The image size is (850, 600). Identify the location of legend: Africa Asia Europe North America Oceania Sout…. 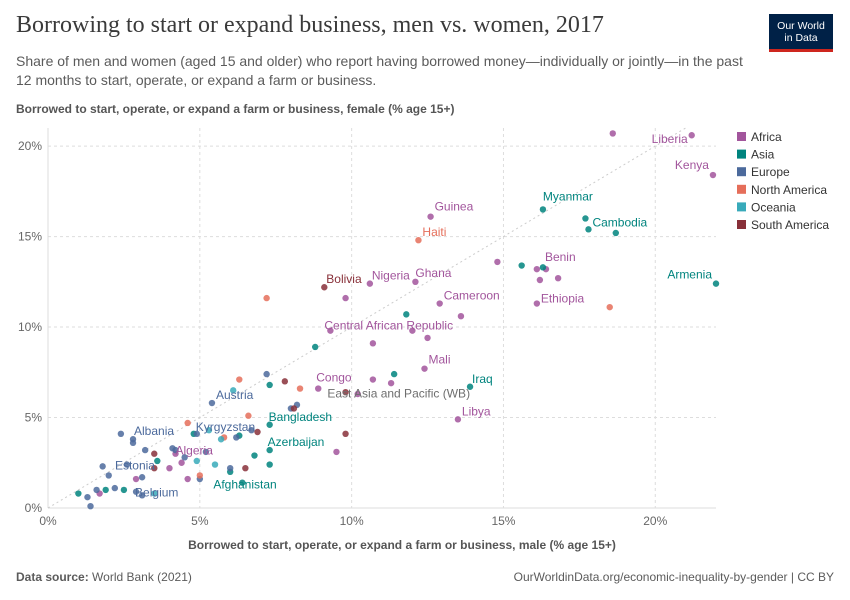
(783, 181).